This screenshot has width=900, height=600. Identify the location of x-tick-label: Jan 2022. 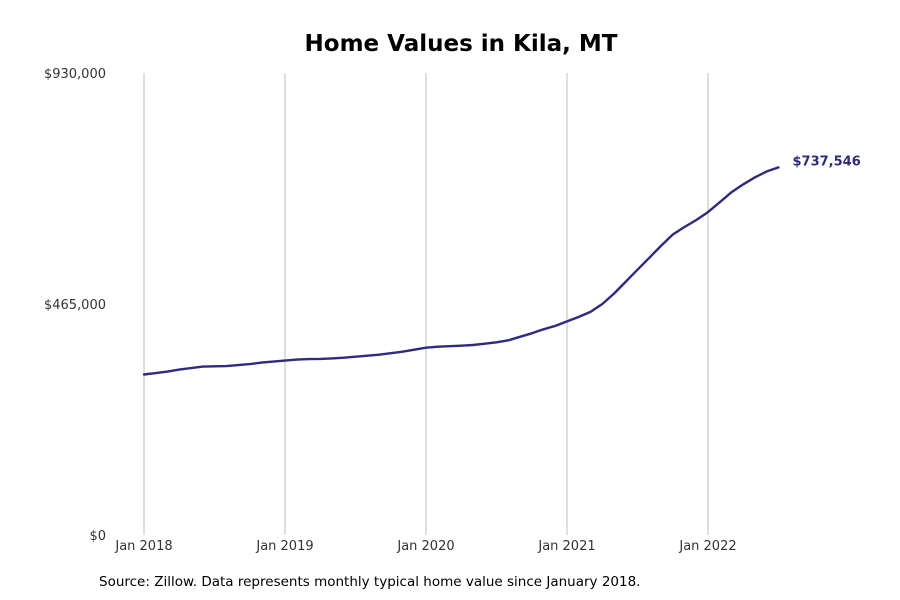
(707, 546).